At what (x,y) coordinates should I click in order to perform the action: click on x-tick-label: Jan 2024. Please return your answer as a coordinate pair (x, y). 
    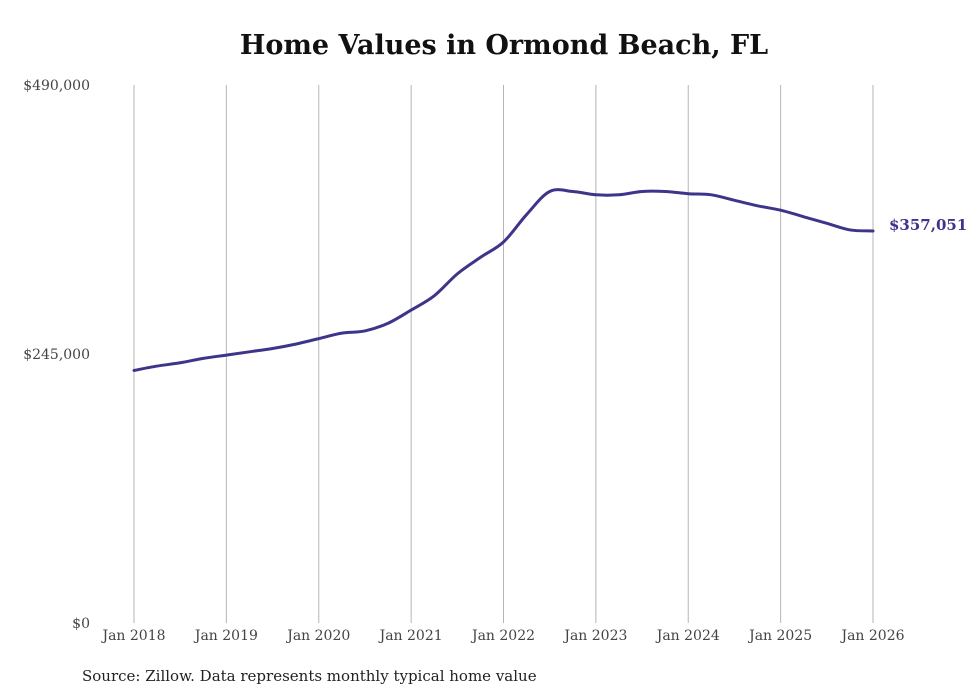
    Looking at the image, I should click on (687, 636).